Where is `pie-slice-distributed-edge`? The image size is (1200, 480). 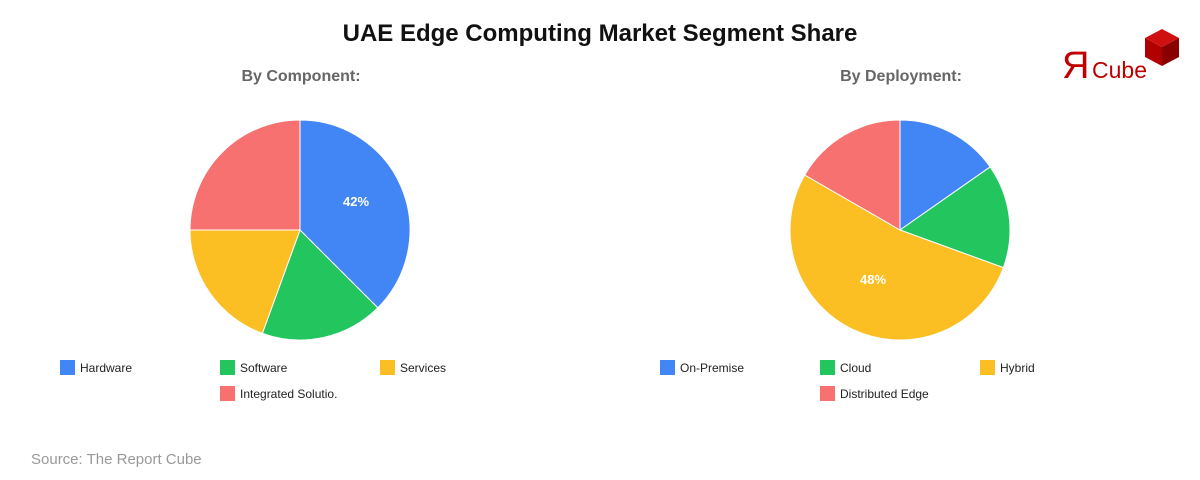
pie-slice-distributed-edge is located at coordinates (852, 175).